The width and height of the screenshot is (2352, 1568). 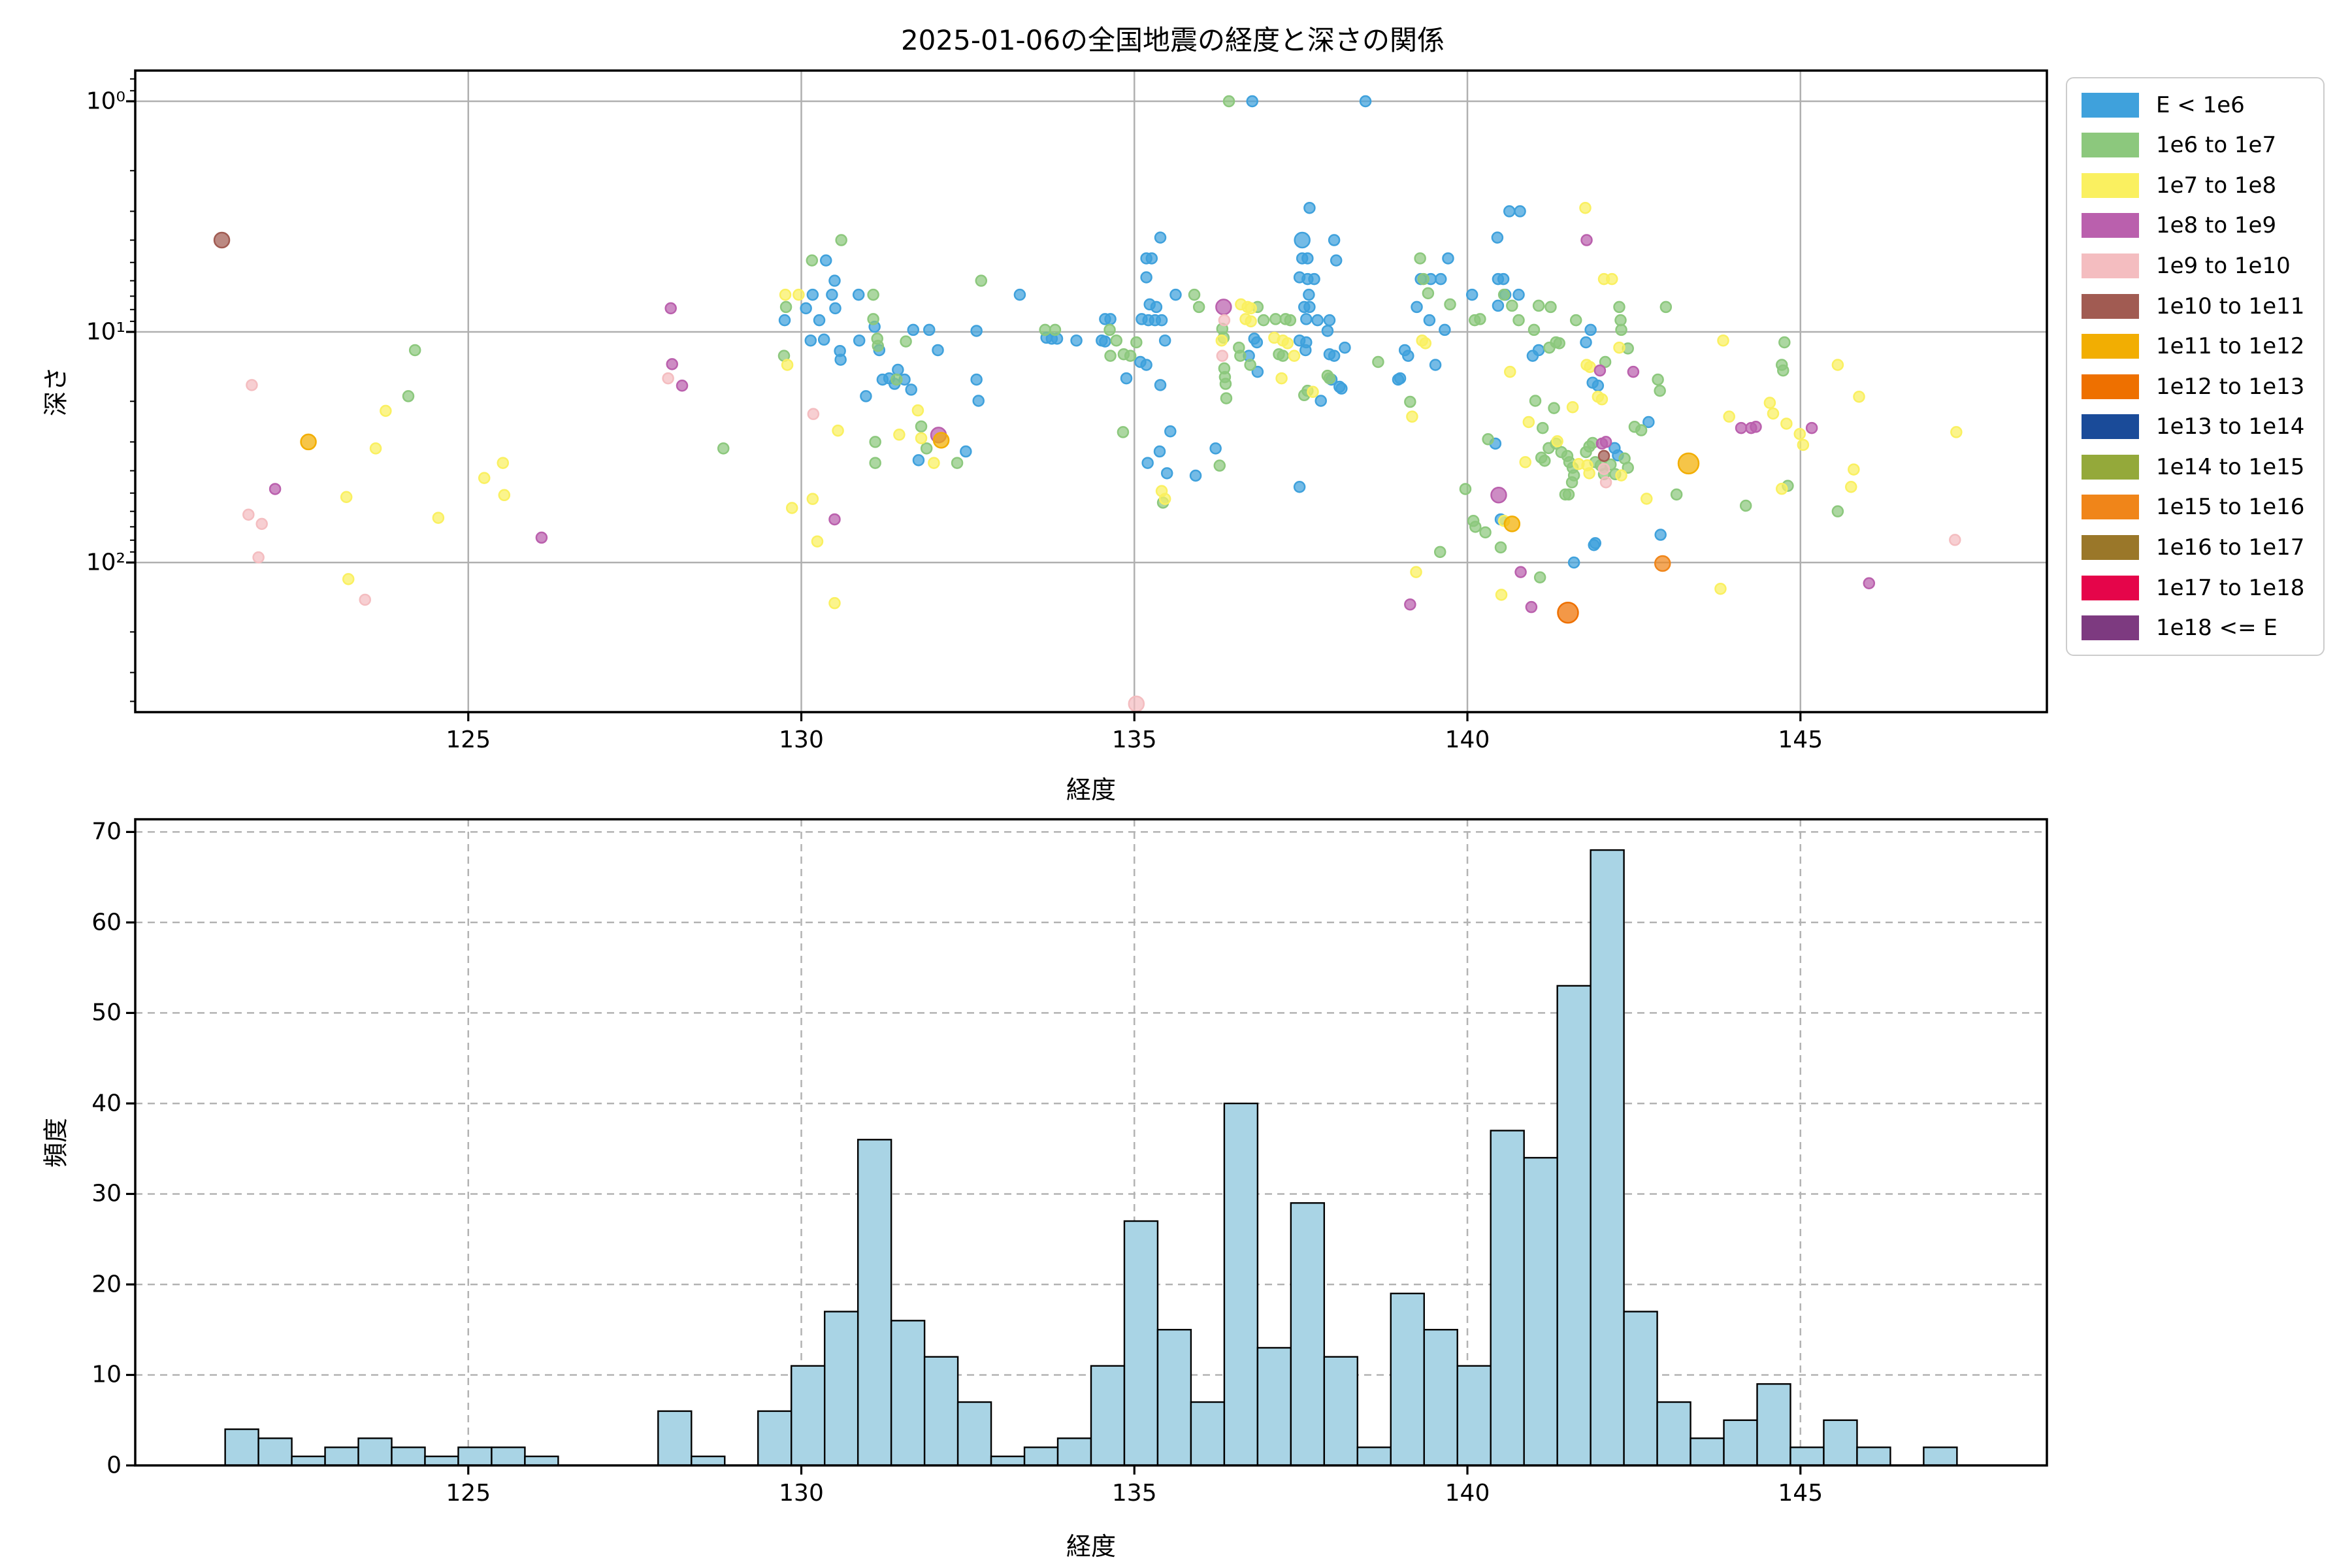 What do you see at coordinates (2230, 466) in the screenshot?
I see `legend-label: 1e14 to 1e15` at bounding box center [2230, 466].